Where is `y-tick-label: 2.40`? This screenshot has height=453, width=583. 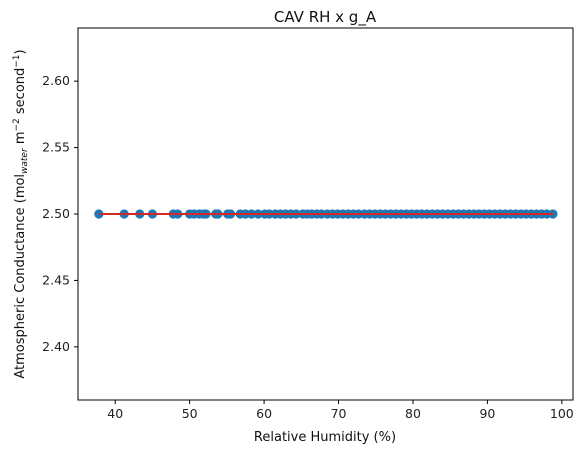
y-tick-label: 2.40 is located at coordinates (56, 346).